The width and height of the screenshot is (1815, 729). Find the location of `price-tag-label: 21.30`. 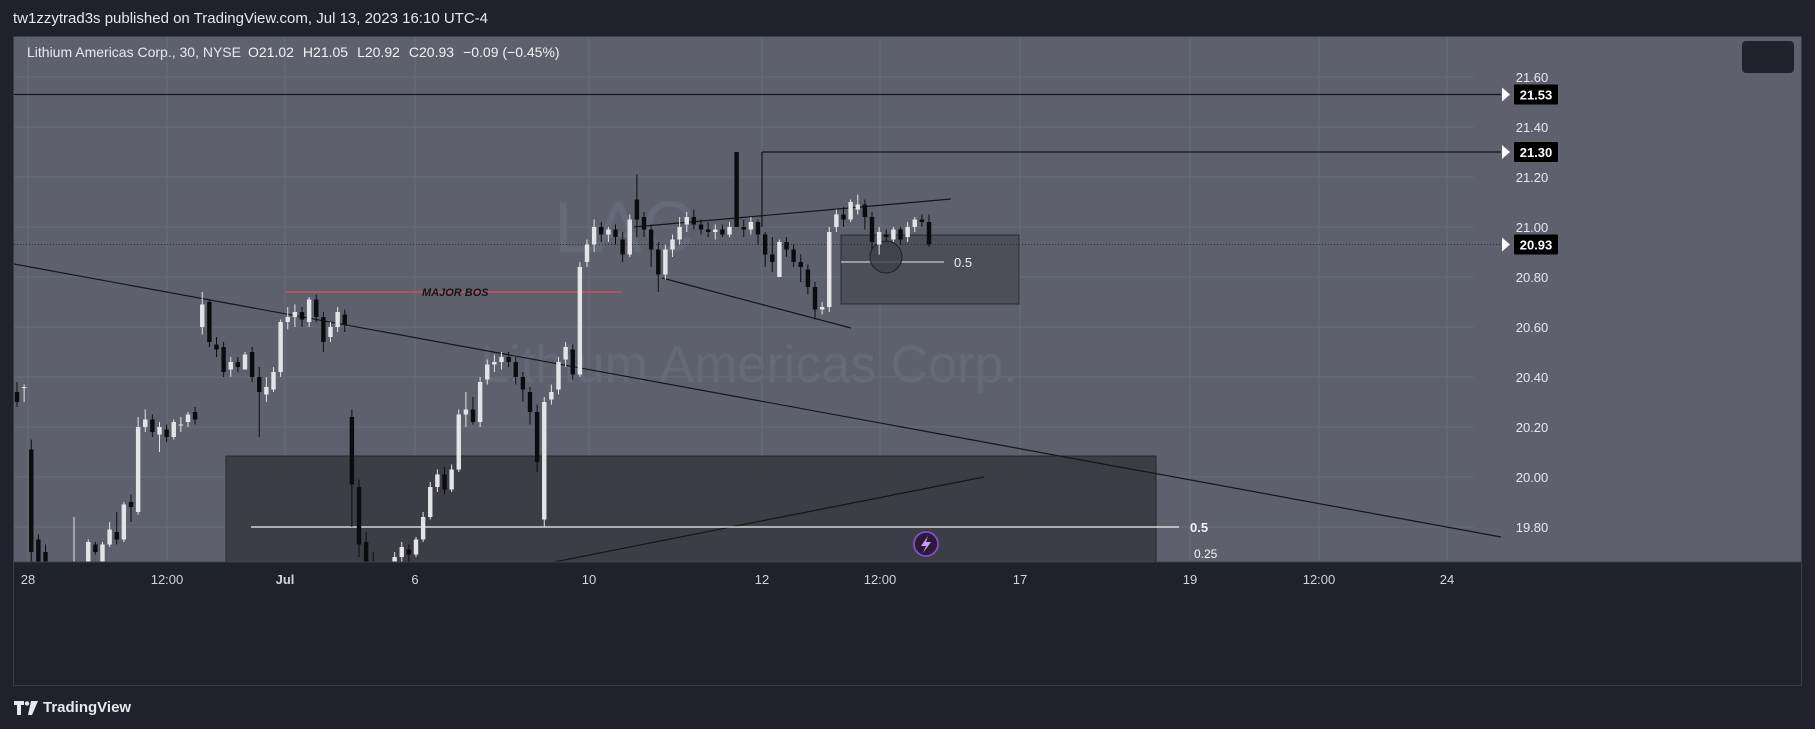

price-tag-label: 21.30 is located at coordinates (1536, 152).